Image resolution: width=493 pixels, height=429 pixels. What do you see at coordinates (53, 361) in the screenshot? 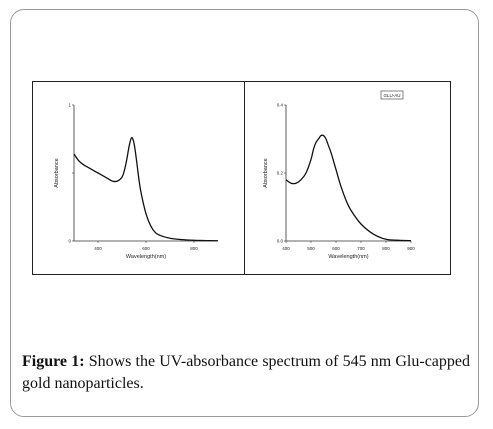
I see `figure-caption-label: Figure 1:` at bounding box center [53, 361].